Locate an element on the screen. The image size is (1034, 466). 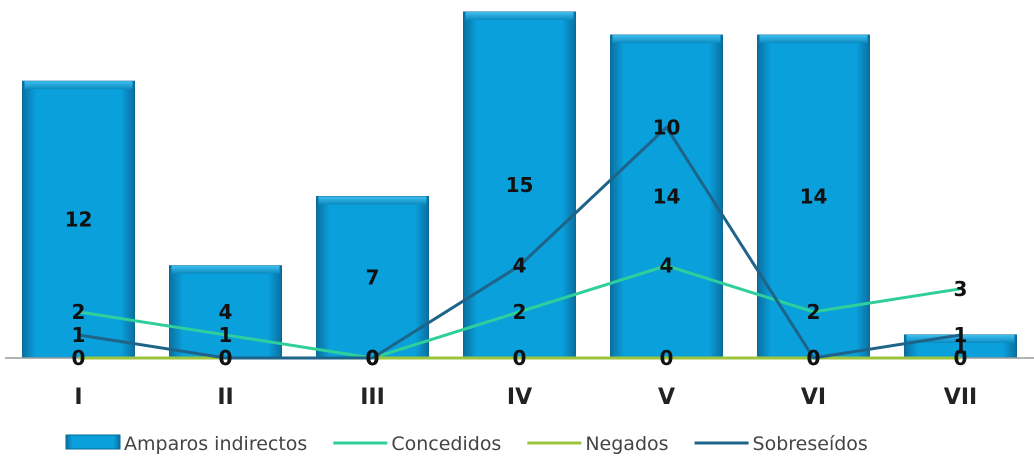
category-labels: I II III IV V VI VII is located at coordinates (525, 397).